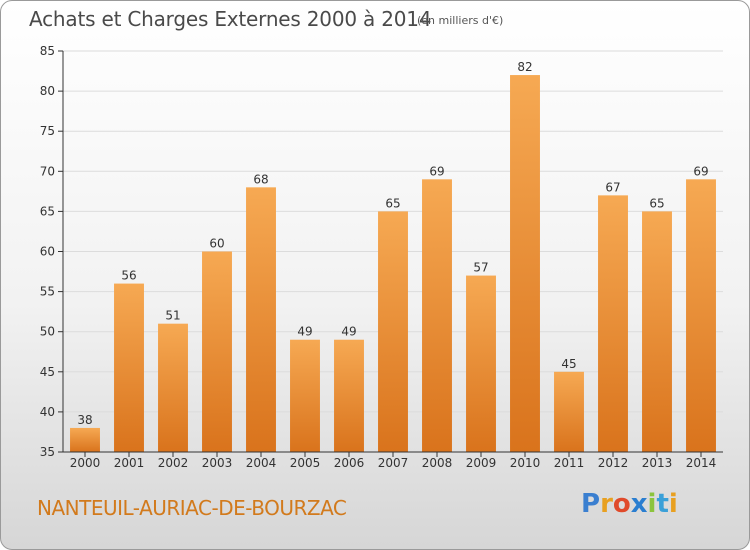 The width and height of the screenshot is (750, 550). What do you see at coordinates (305, 463) in the screenshot?
I see `x-tick-label: 2005` at bounding box center [305, 463].